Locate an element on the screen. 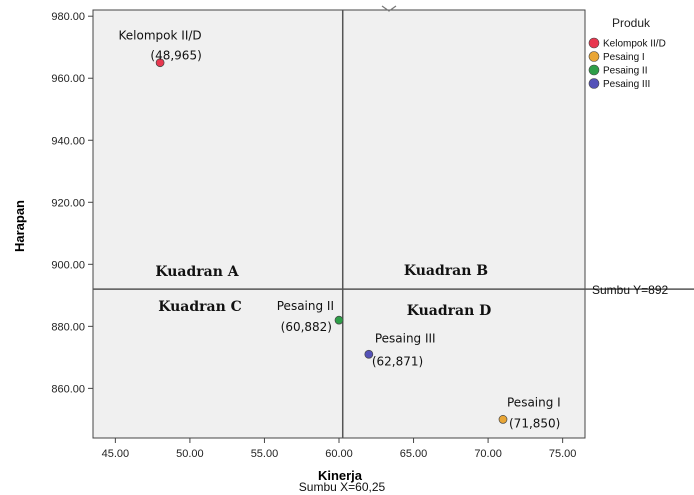  legend-item: Pesaing III is located at coordinates (626, 84).